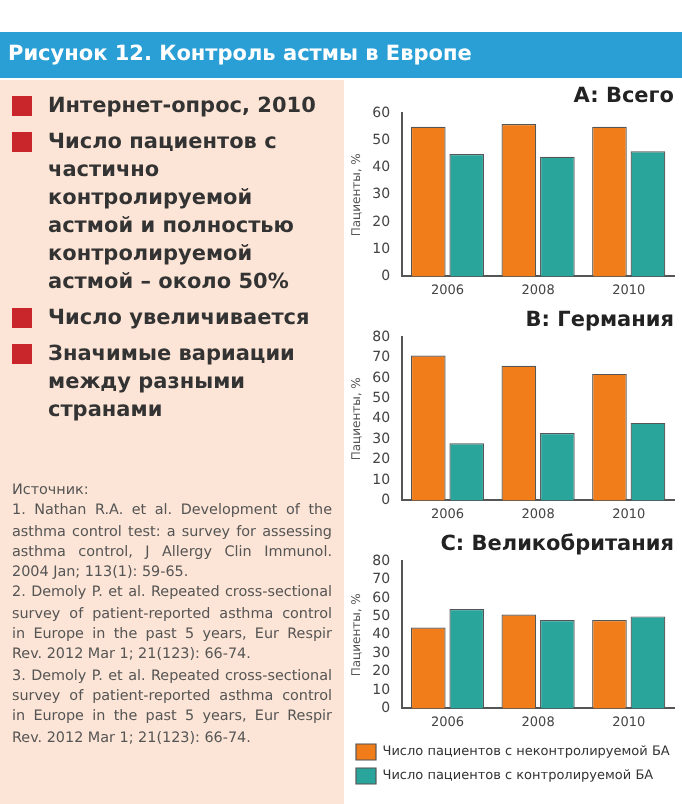 Image resolution: width=682 pixels, height=804 pixels. Describe the element at coordinates (341, 55) in the screenshot. I see `text: Рисунок 12. Контроль астмы в Европе` at that location.